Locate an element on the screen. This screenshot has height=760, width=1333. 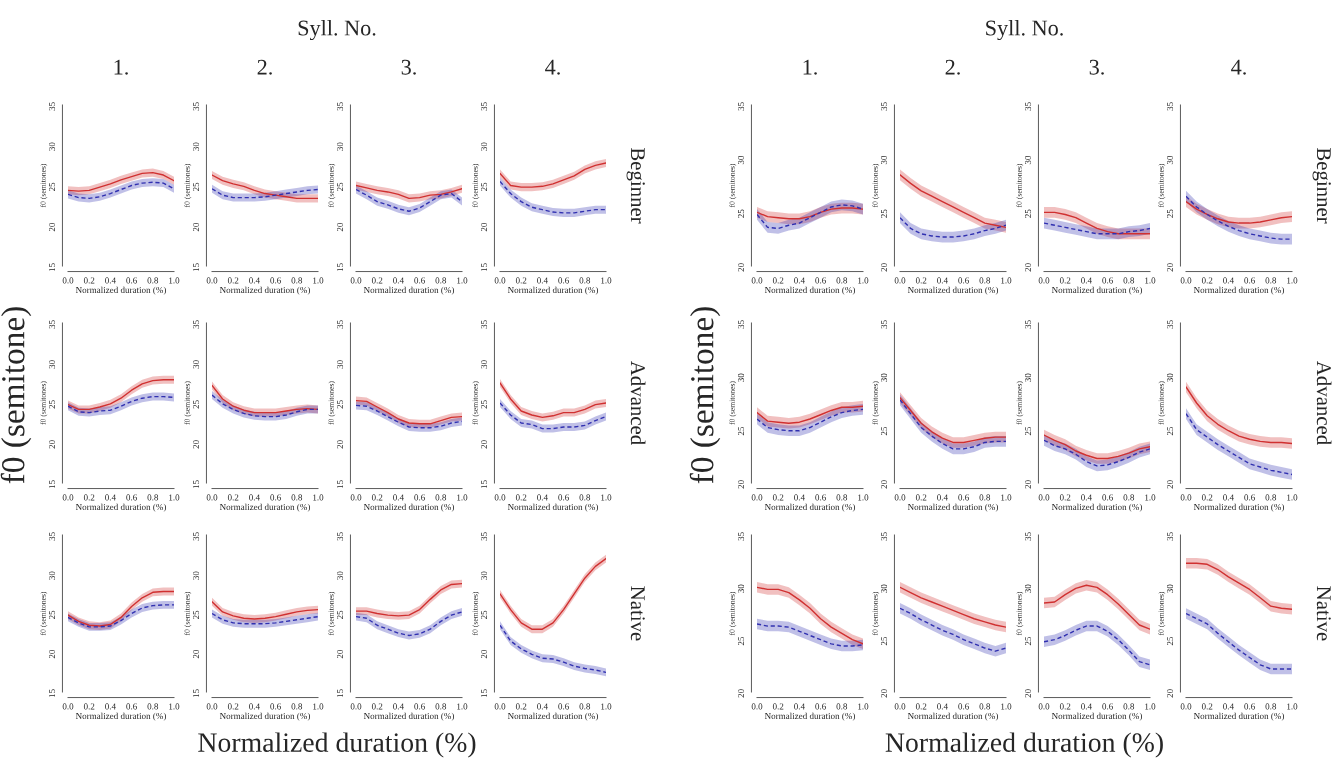
text: Native is located at coordinates (1323, 613).